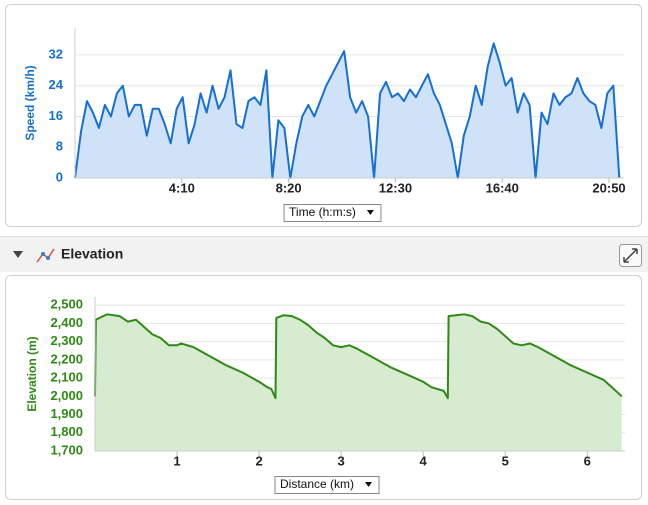 The width and height of the screenshot is (648, 505). What do you see at coordinates (502, 187) in the screenshot?
I see `x-tick-label: 16:40` at bounding box center [502, 187].